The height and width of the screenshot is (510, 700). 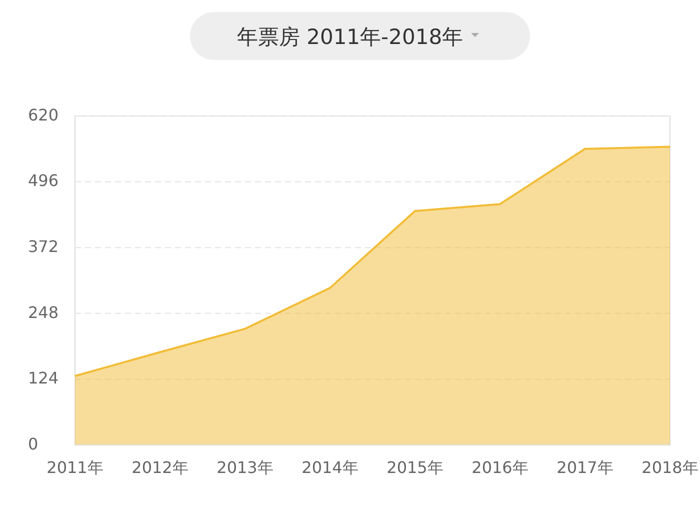 I want to click on x-tick-label: 2011年, so click(x=75, y=467).